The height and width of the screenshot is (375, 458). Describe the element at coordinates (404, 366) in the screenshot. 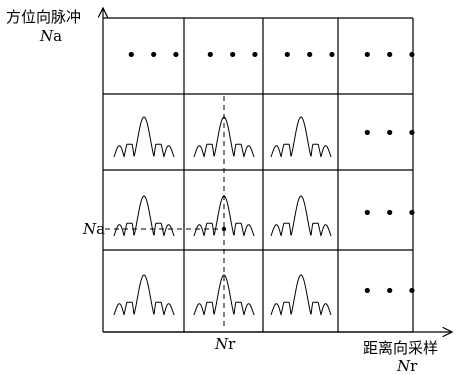

I see `x-axis-symbol-n: N` at that location.